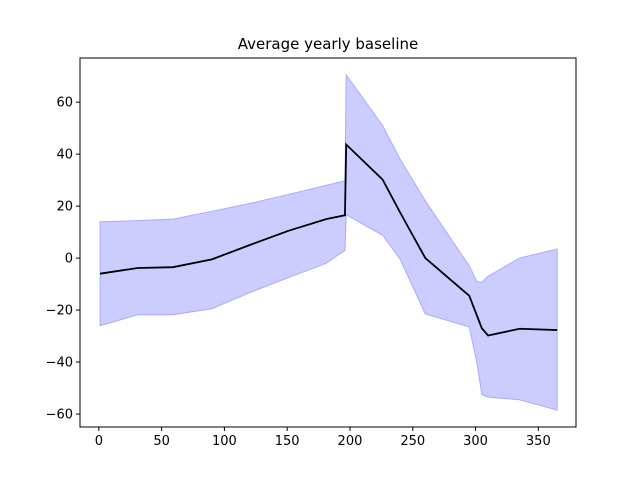  What do you see at coordinates (538, 441) in the screenshot?
I see `x-tick-label: 350` at bounding box center [538, 441].